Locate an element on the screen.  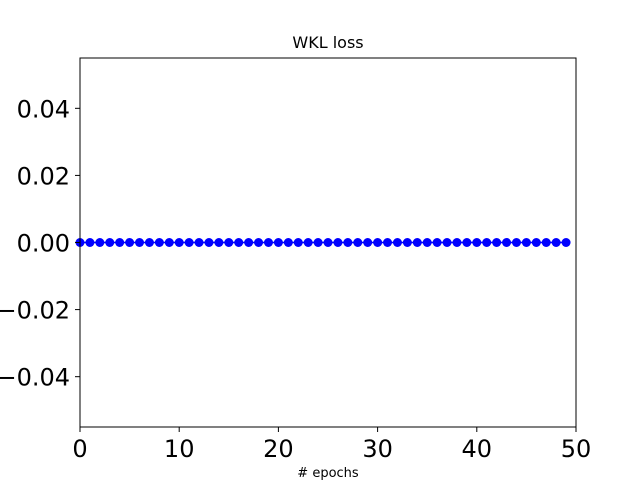
x-tick-label: 40 is located at coordinates (477, 449).